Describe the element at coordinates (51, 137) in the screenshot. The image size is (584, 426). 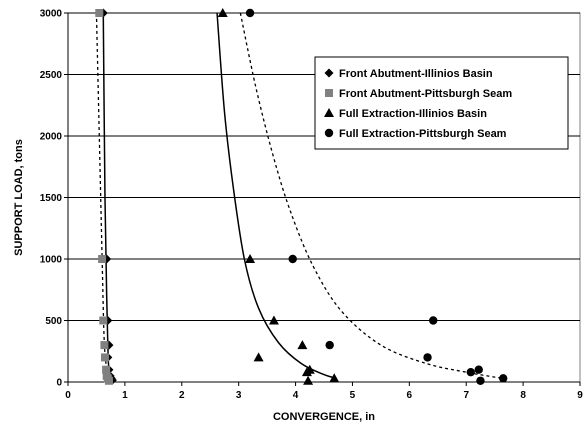
I see `y-tick-label-2000: 2000` at that location.